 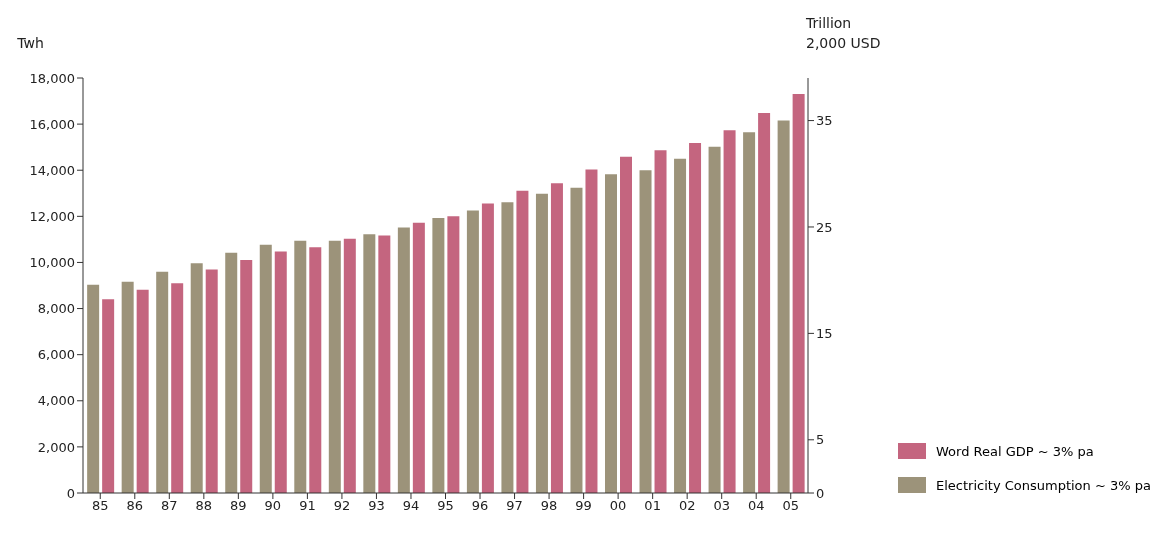 What do you see at coordinates (1043, 485) in the screenshot?
I see `legend-label: Electricity Consumption ~ 3% pa` at bounding box center [1043, 485].